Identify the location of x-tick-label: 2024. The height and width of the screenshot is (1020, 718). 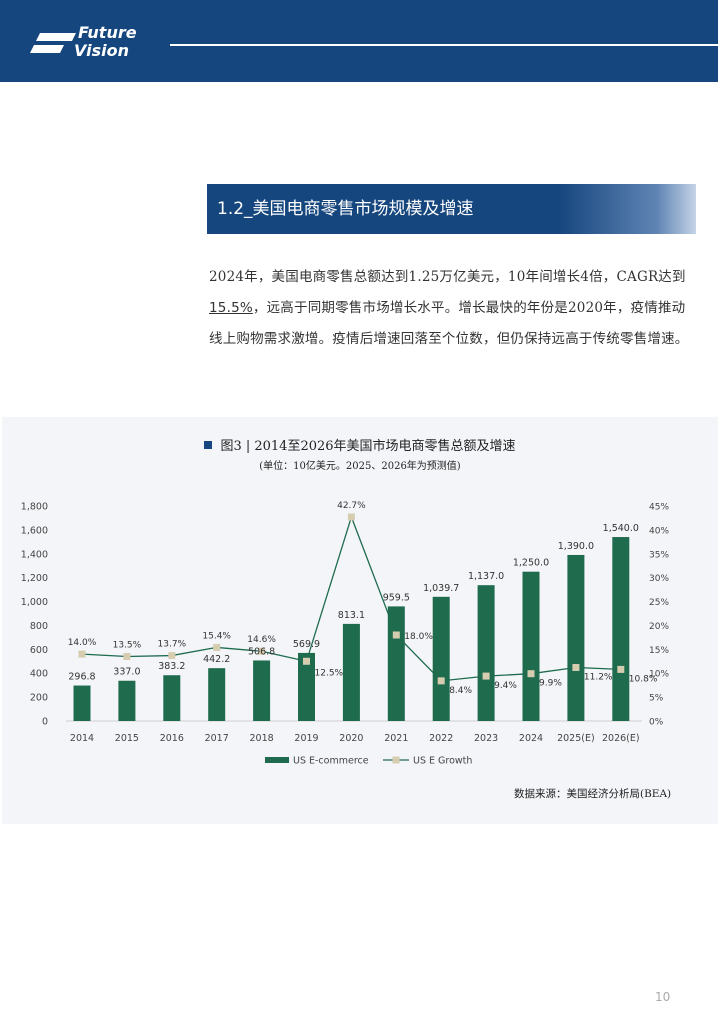
(531, 738).